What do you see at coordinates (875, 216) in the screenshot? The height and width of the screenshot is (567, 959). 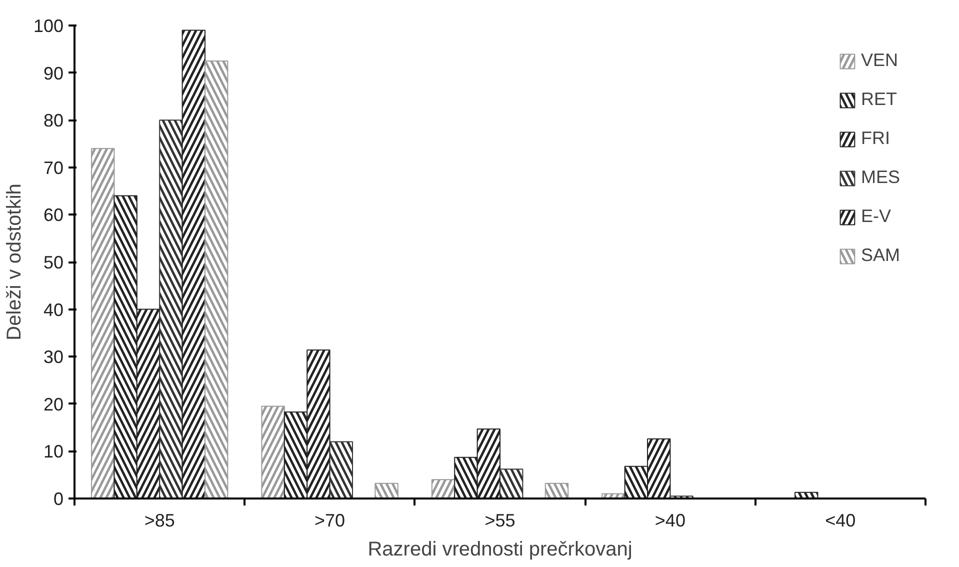 I see `legend-label: E-V` at bounding box center [875, 216].